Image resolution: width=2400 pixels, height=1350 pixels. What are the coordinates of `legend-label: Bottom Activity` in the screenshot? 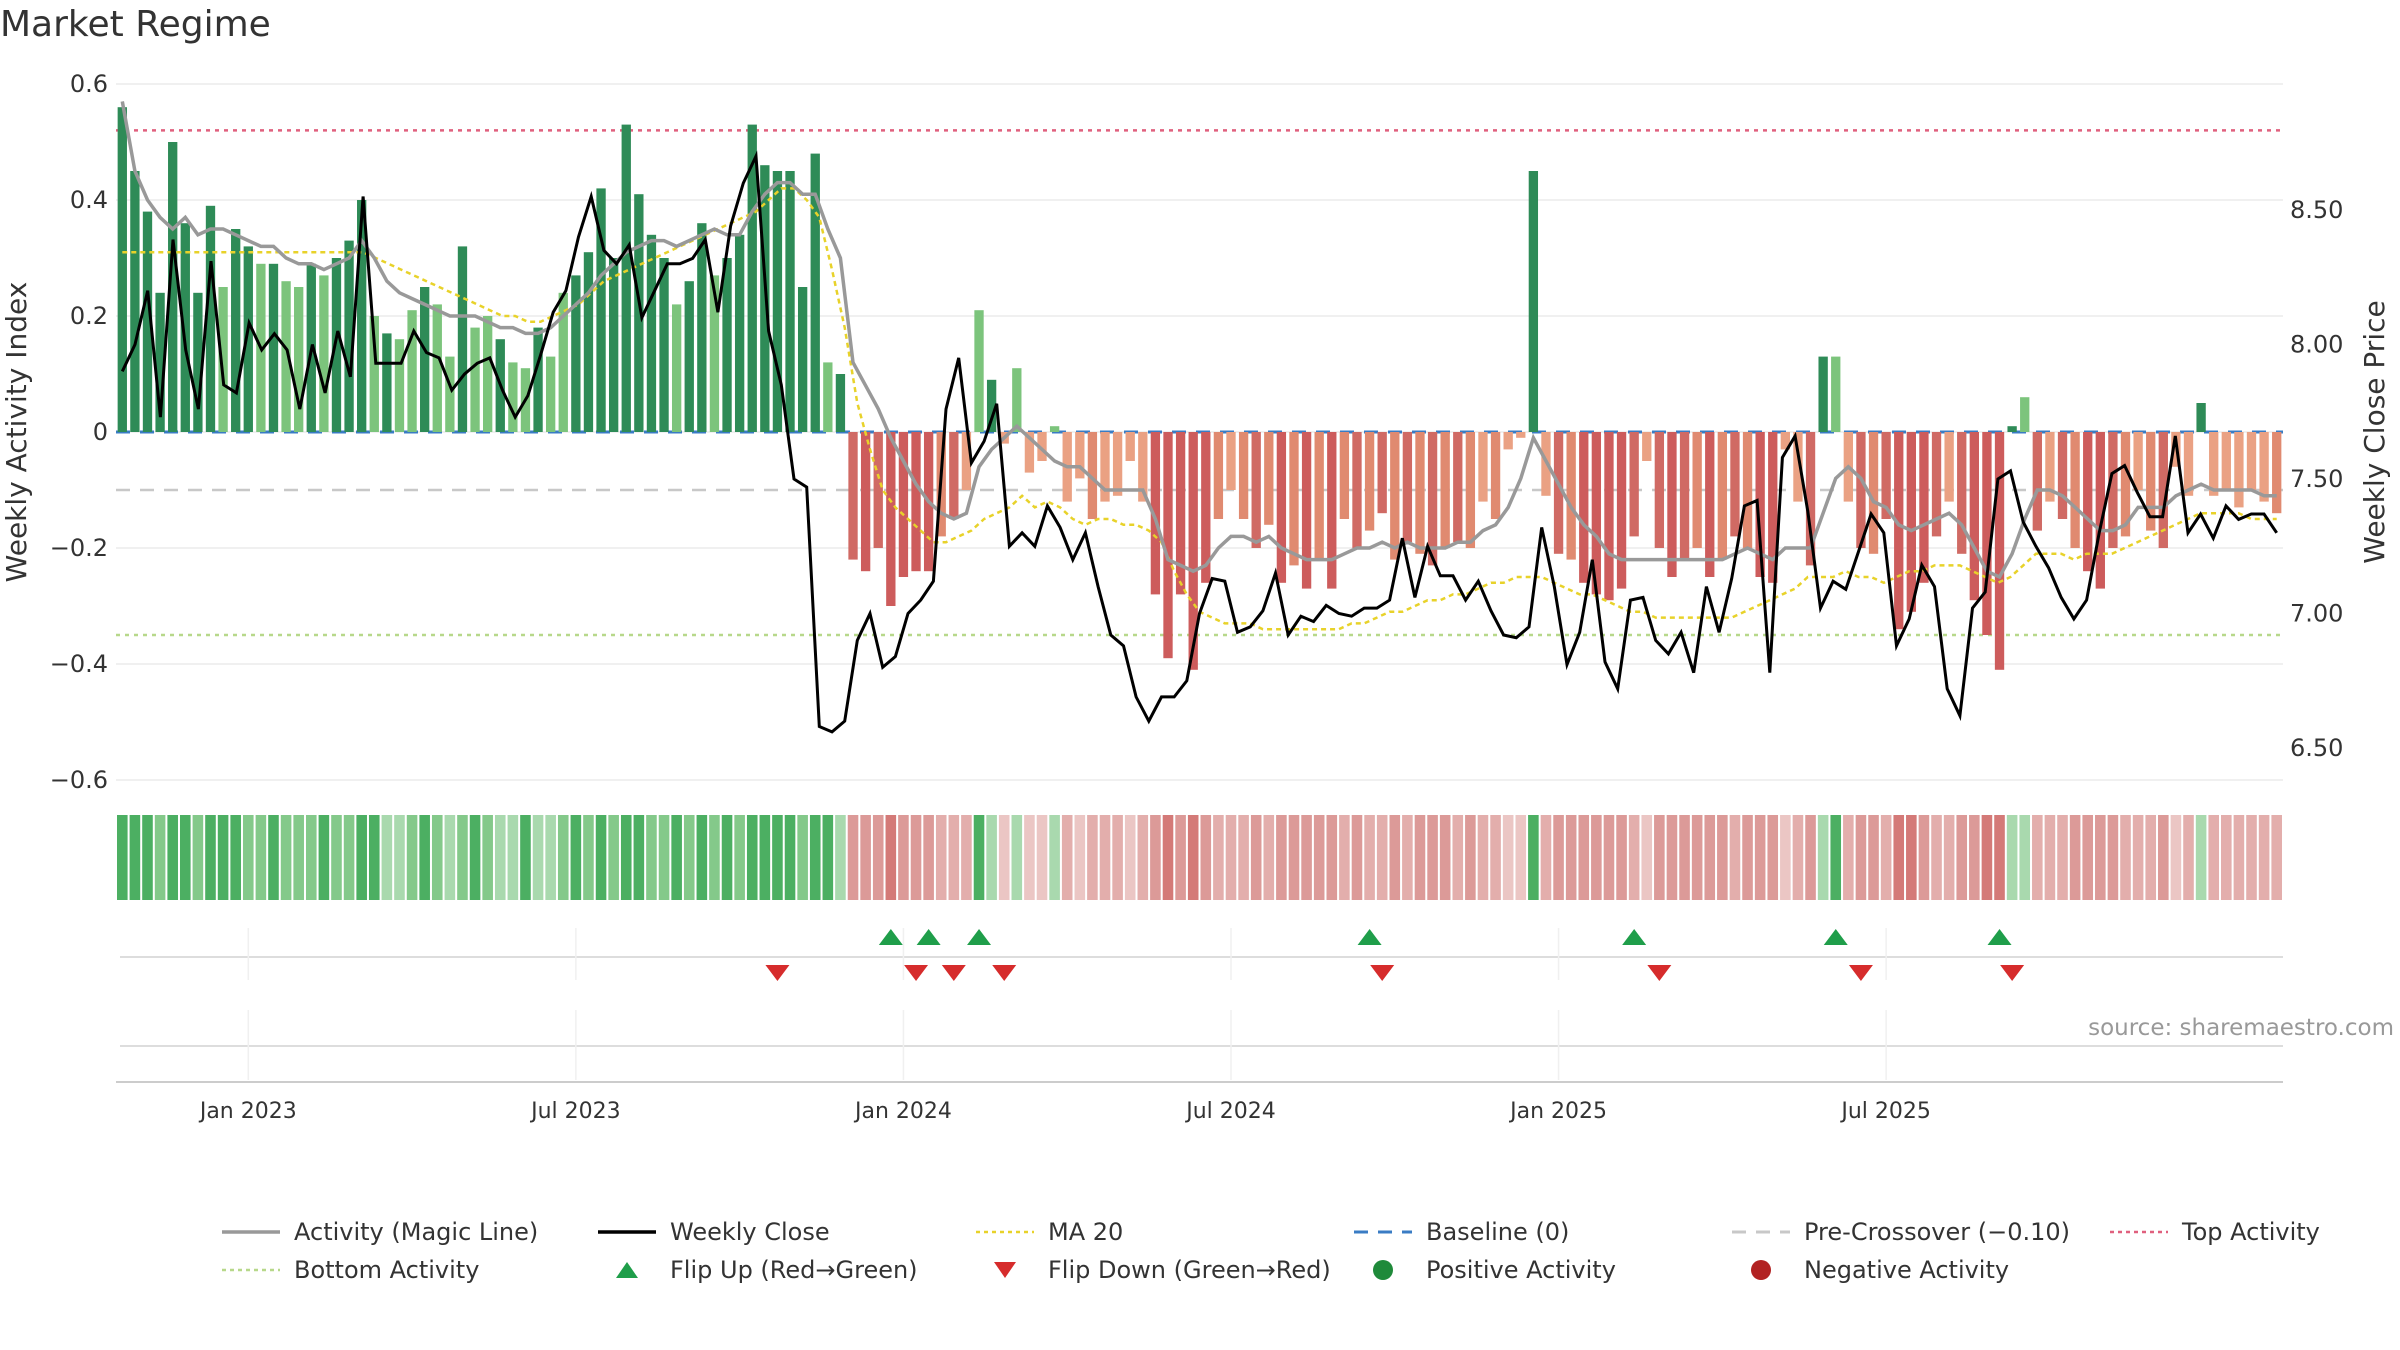 It's located at (386, 1270).